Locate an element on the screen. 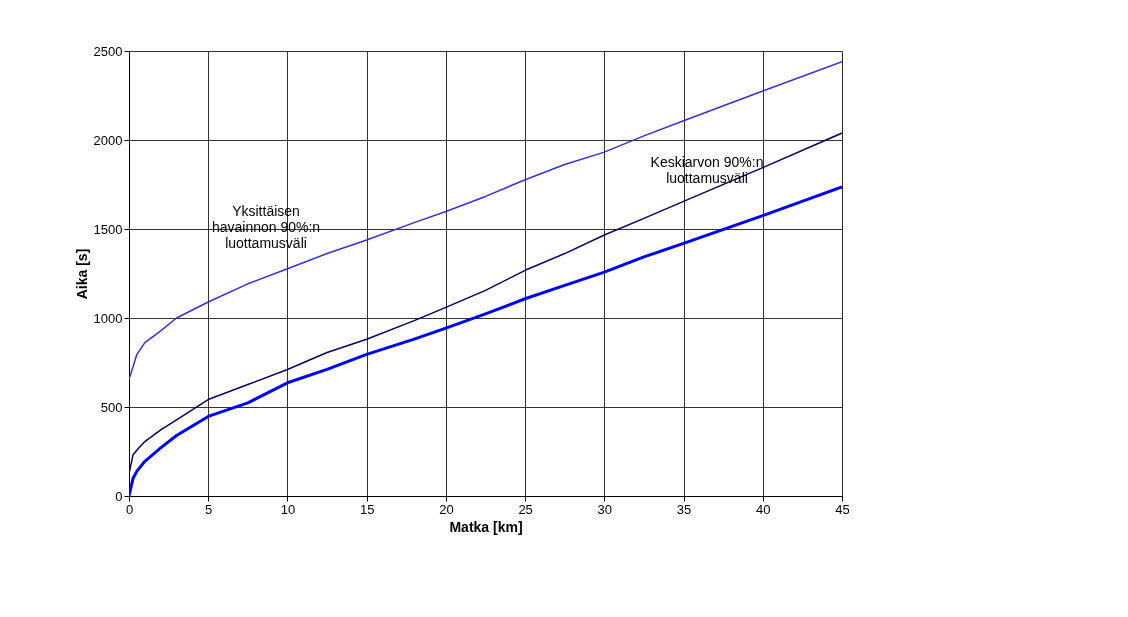  y-tick-label: 1000 is located at coordinates (108, 318).